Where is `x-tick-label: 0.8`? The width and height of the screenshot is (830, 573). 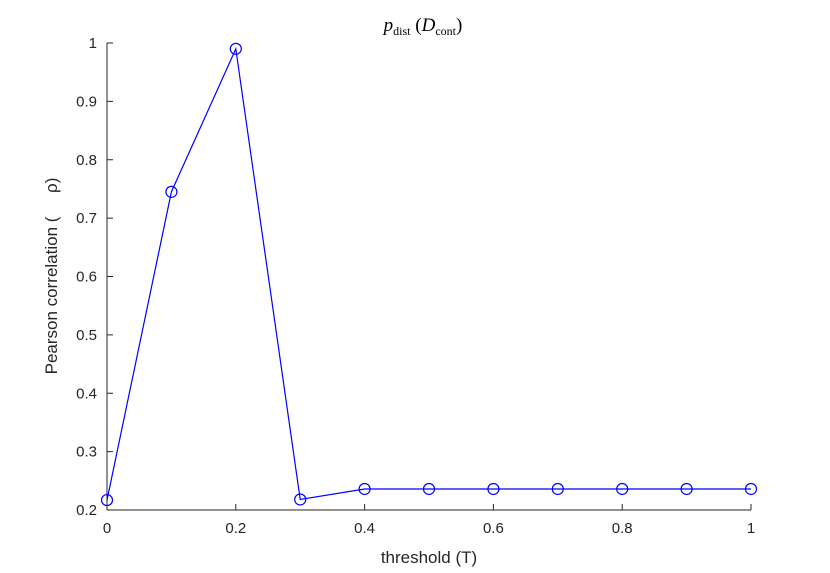 x-tick-label: 0.8 is located at coordinates (622, 528).